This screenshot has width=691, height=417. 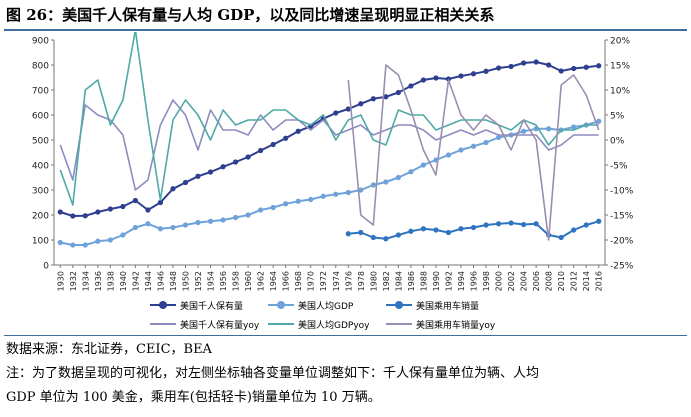 What do you see at coordinates (336, 281) in the screenshot?
I see `x-tick-label: 1974` at bounding box center [336, 281].